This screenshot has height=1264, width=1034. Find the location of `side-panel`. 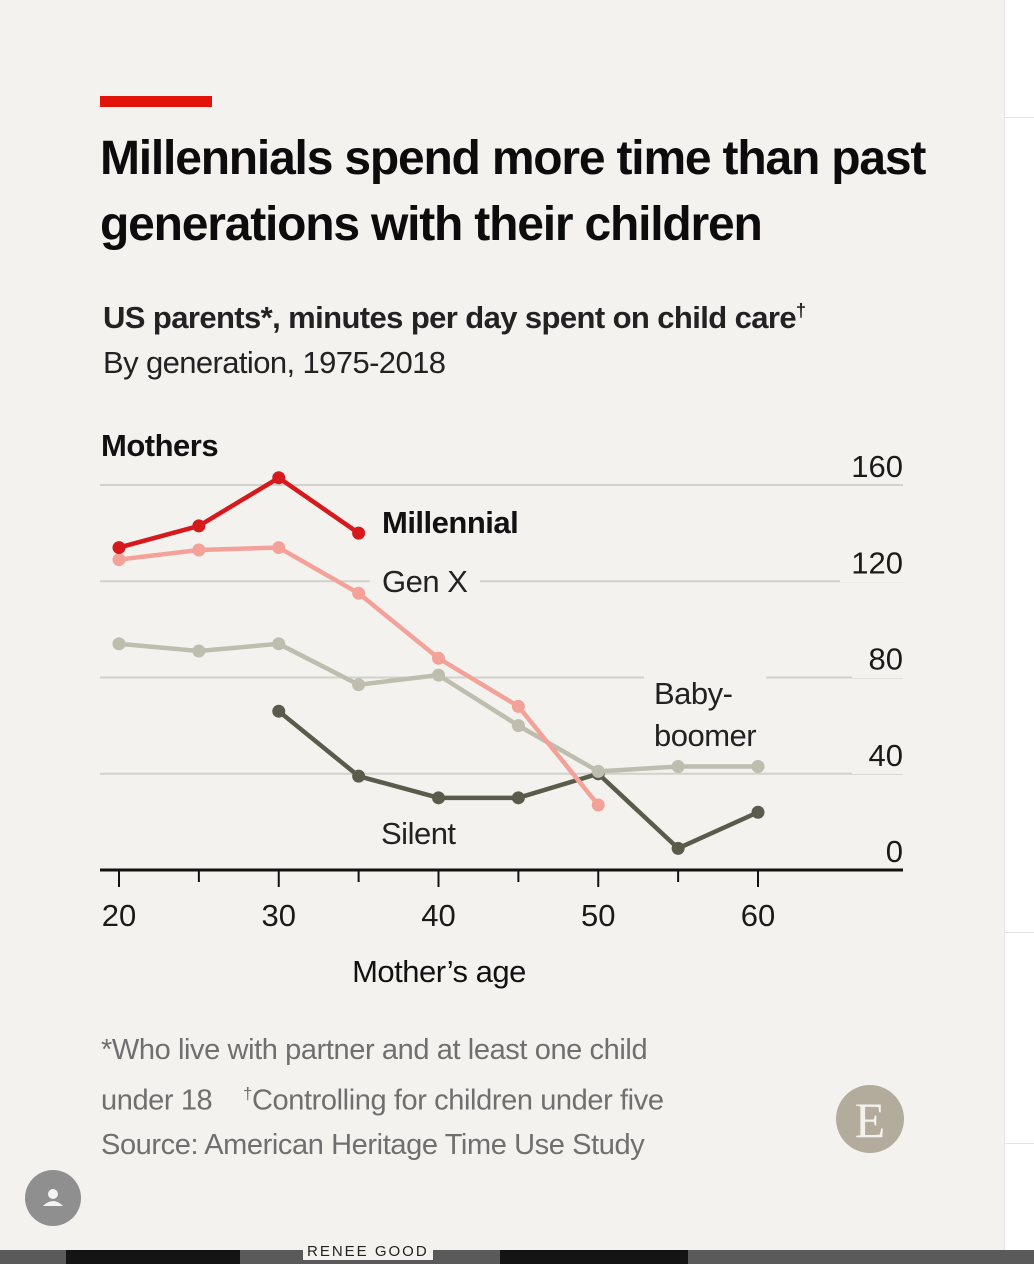

side-panel is located at coordinates (1019, 625).